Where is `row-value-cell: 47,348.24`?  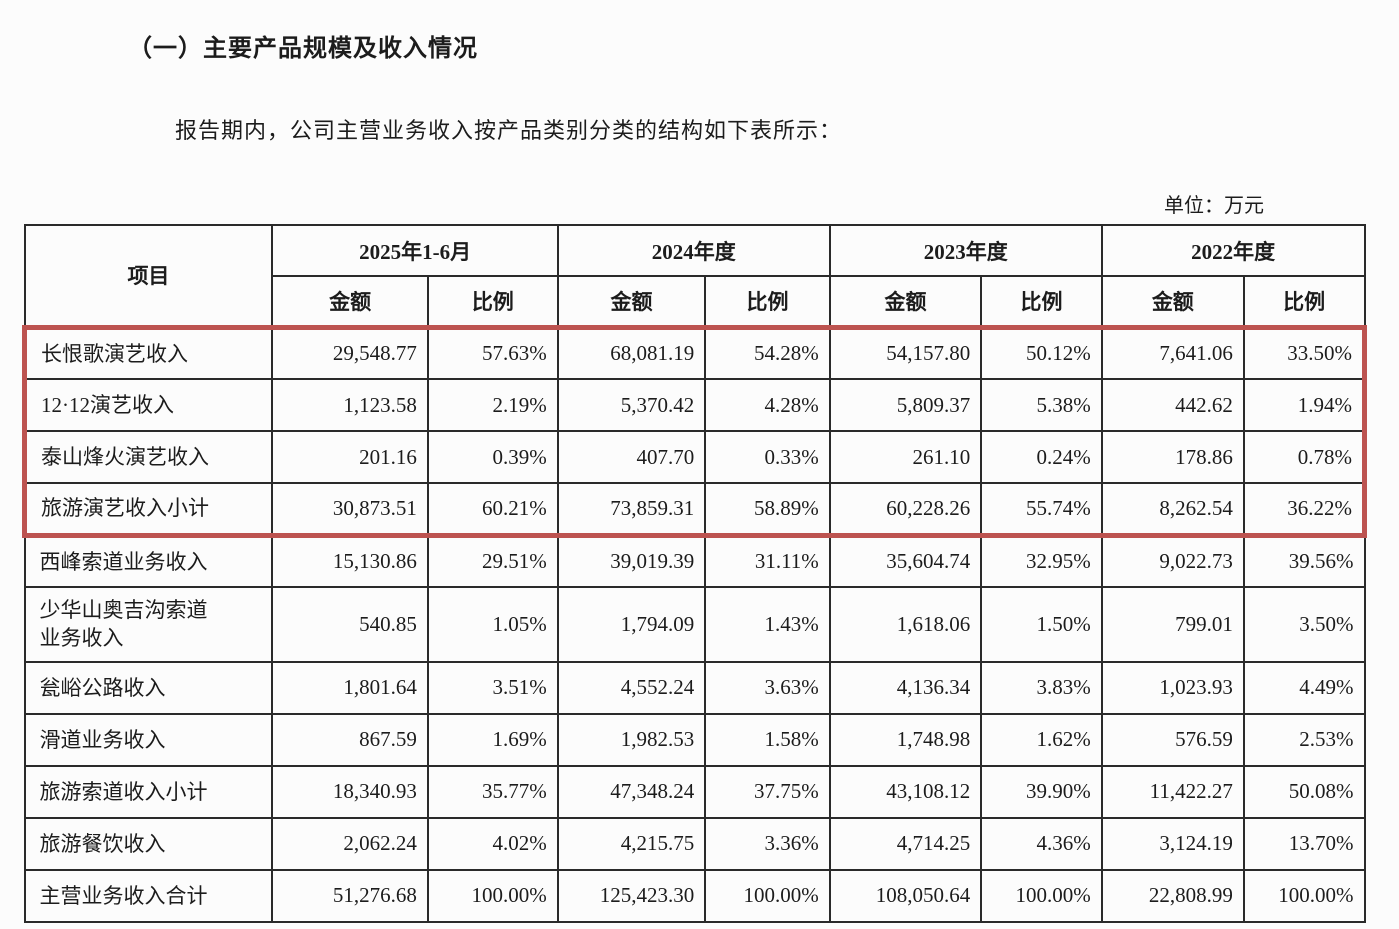
row-value-cell: 47,348.24 is located at coordinates (631, 791).